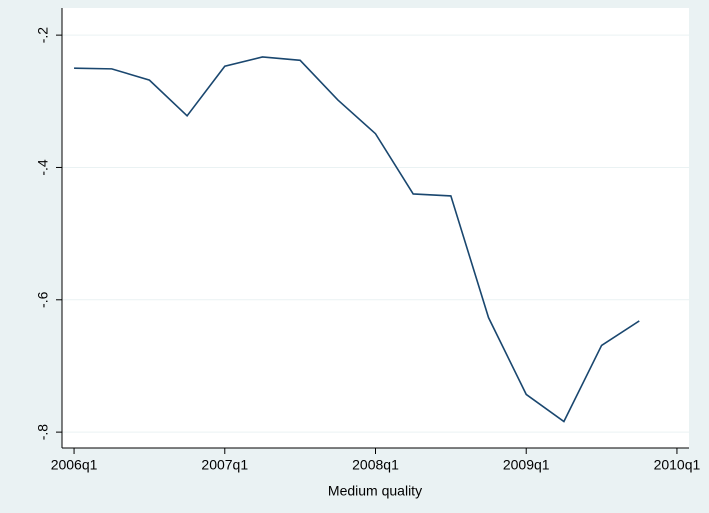  I want to click on x-tick-label: 2010q1, so click(677, 465).